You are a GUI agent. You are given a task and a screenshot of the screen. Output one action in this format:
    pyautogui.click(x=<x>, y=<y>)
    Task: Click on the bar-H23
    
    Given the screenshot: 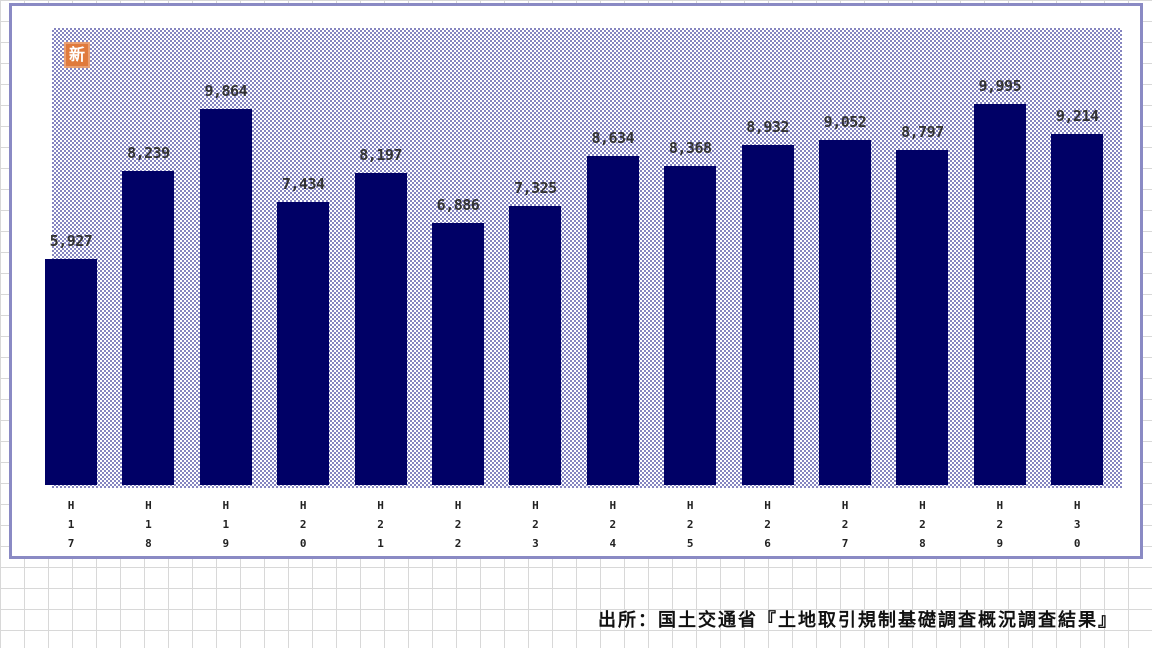 What is the action you would take?
    pyautogui.click(x=535, y=345)
    